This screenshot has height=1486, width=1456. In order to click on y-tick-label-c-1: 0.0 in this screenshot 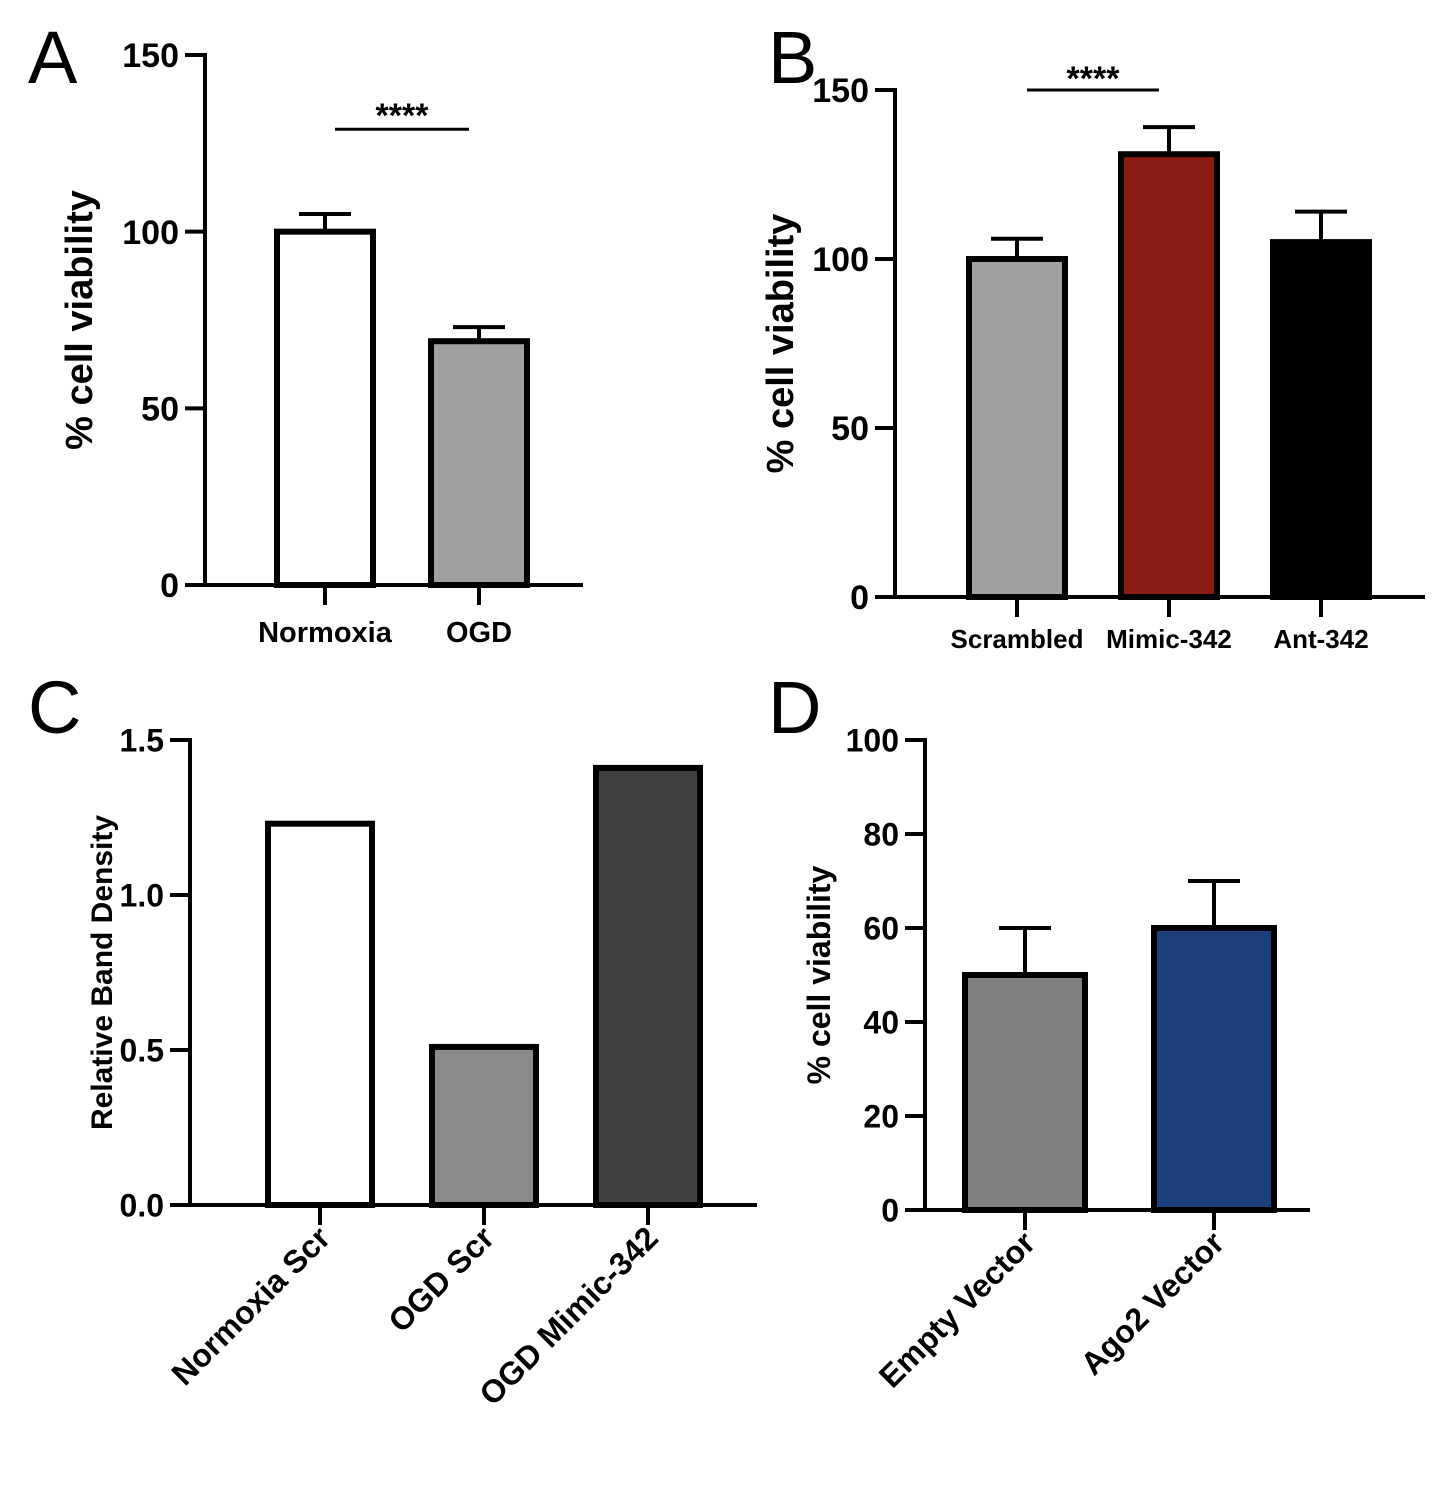, I will do `click(142, 1206)`.